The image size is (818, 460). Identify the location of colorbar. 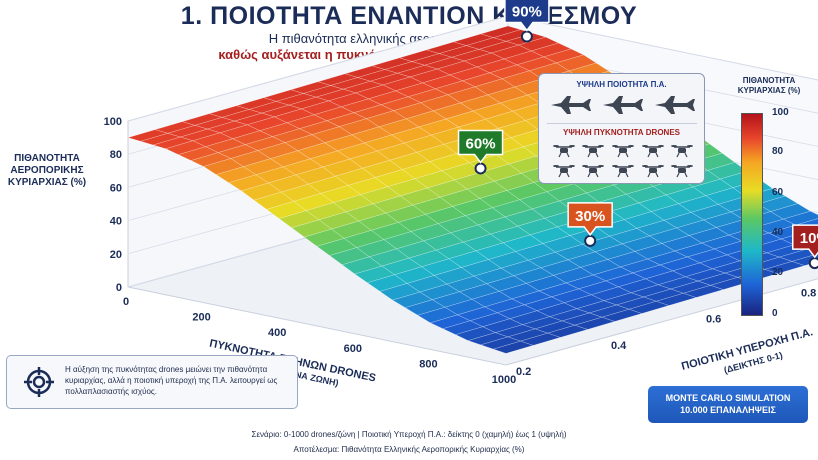
(752, 214).